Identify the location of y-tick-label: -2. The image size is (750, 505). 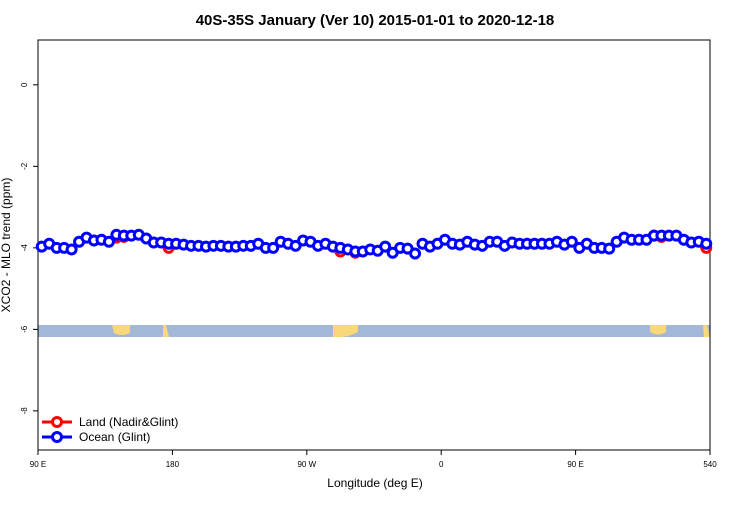
(24, 166).